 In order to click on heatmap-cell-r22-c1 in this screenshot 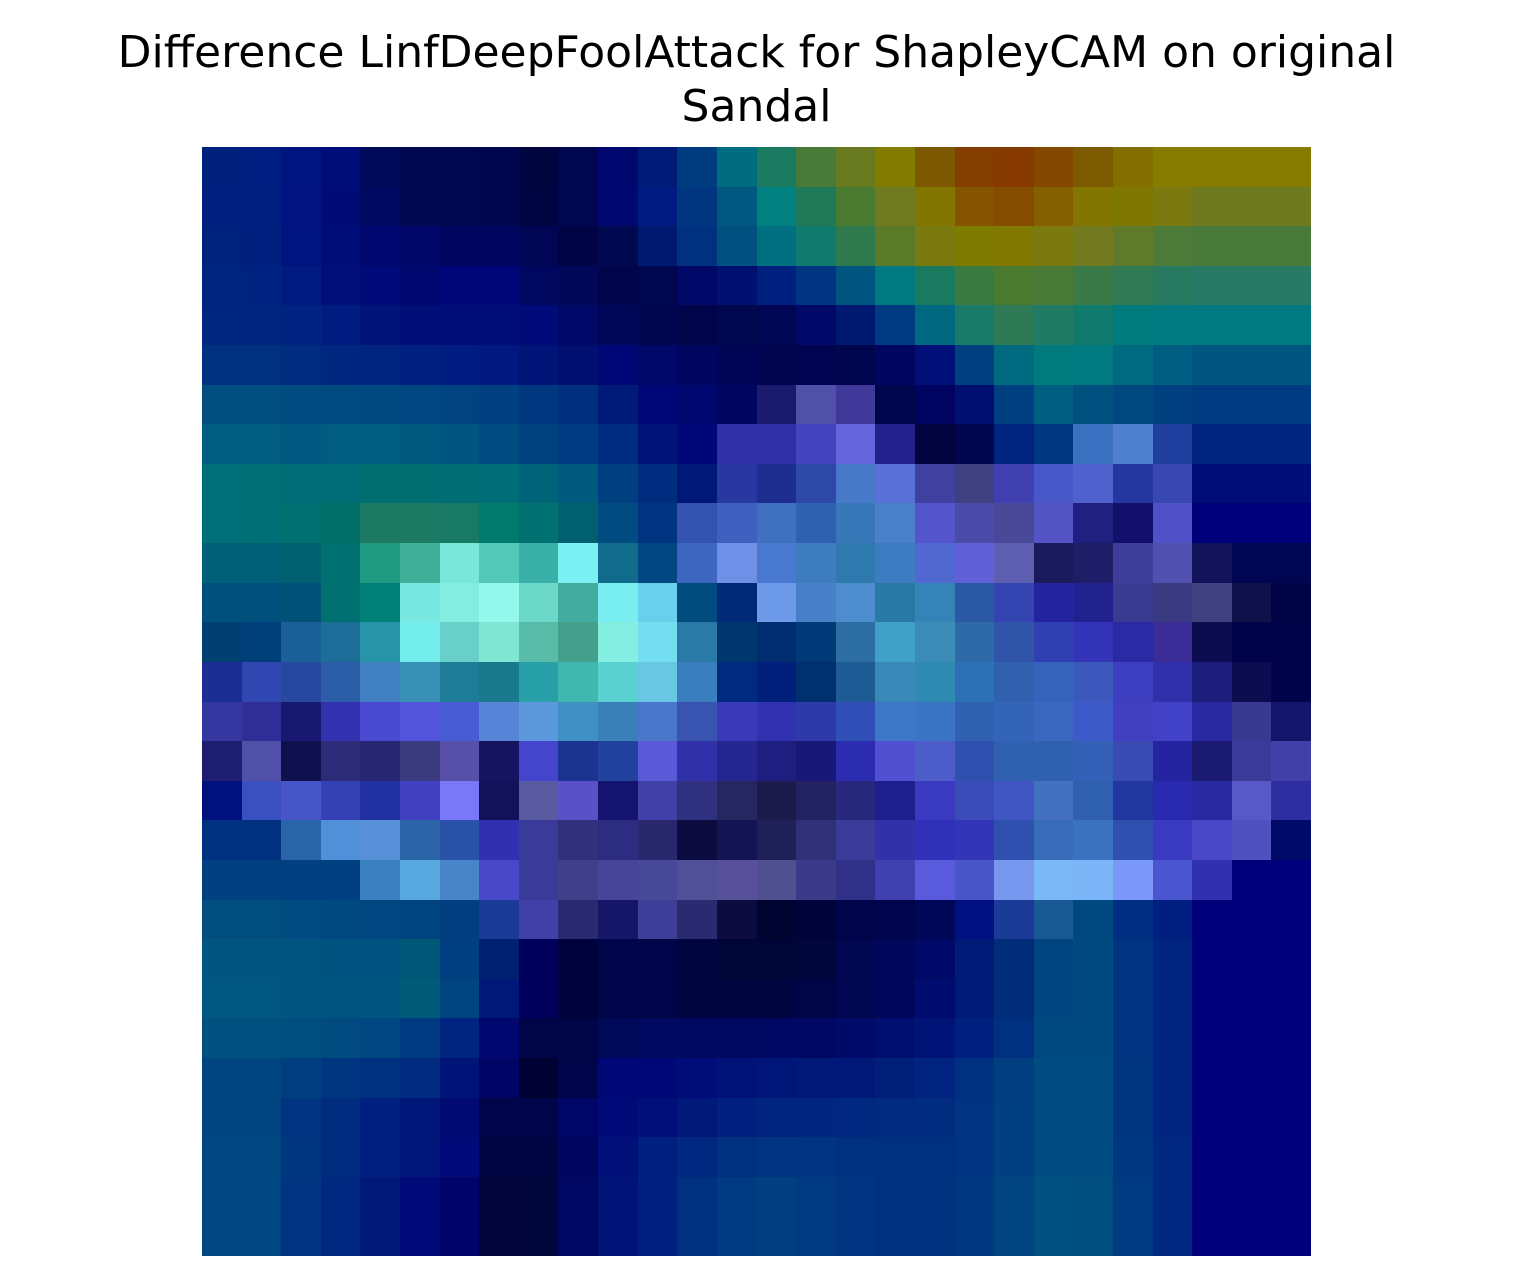, I will do `click(261, 1038)`.